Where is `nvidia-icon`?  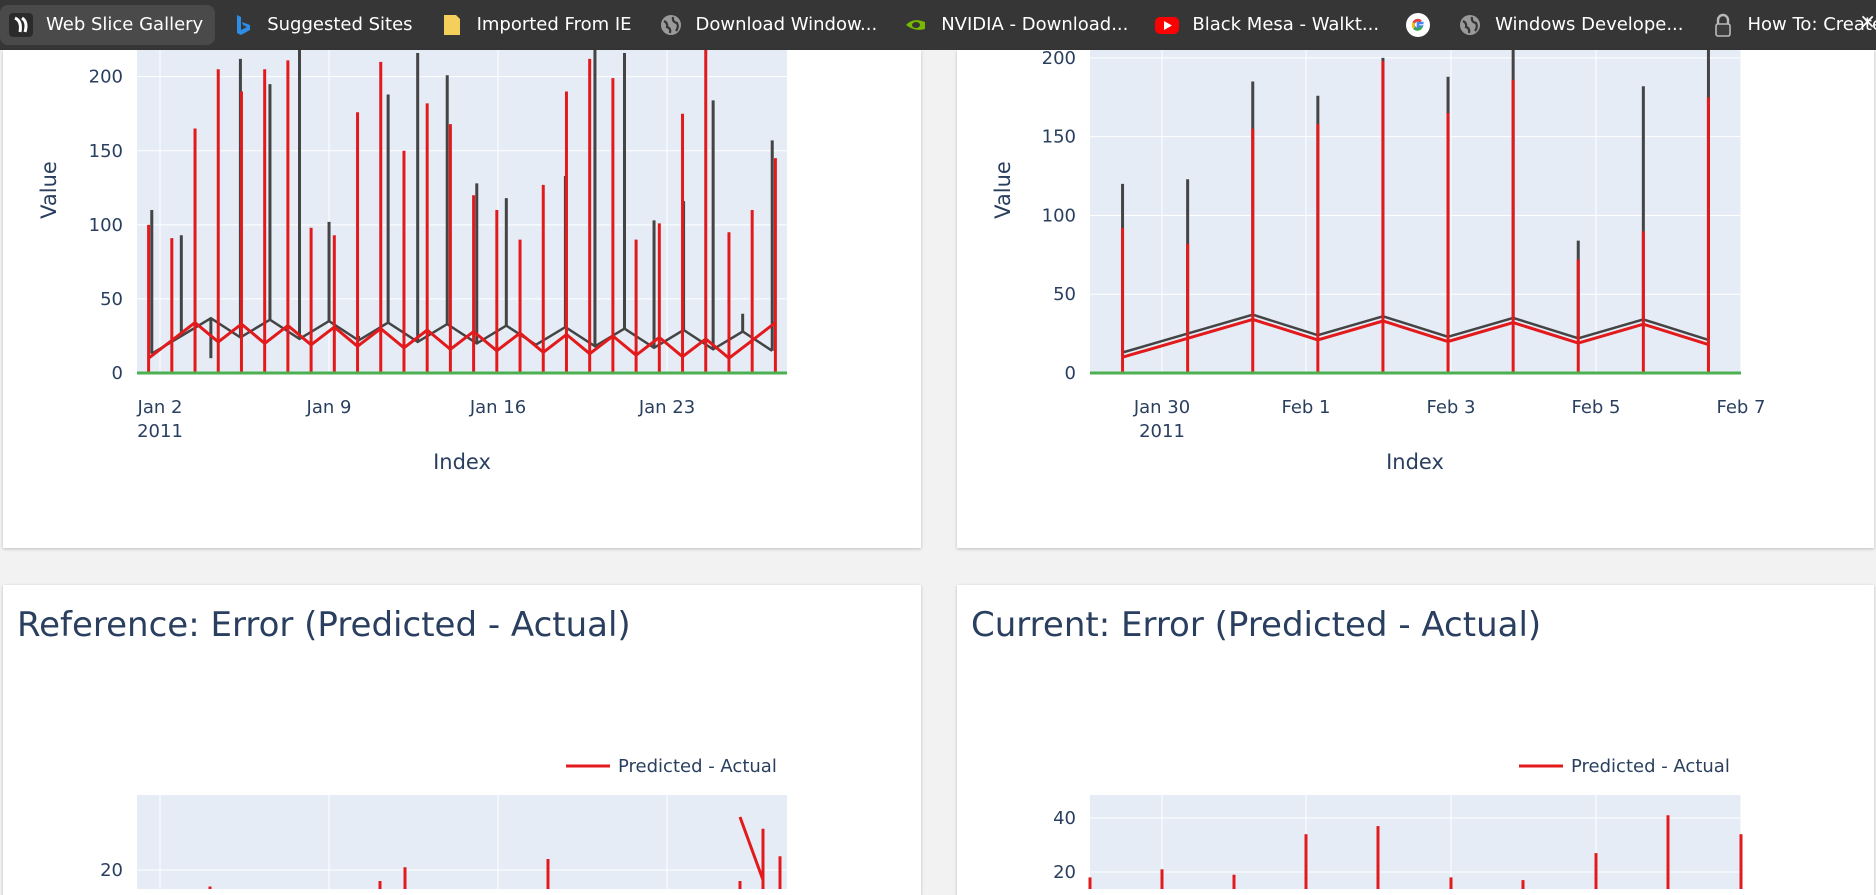 nvidia-icon is located at coordinates (916, 25).